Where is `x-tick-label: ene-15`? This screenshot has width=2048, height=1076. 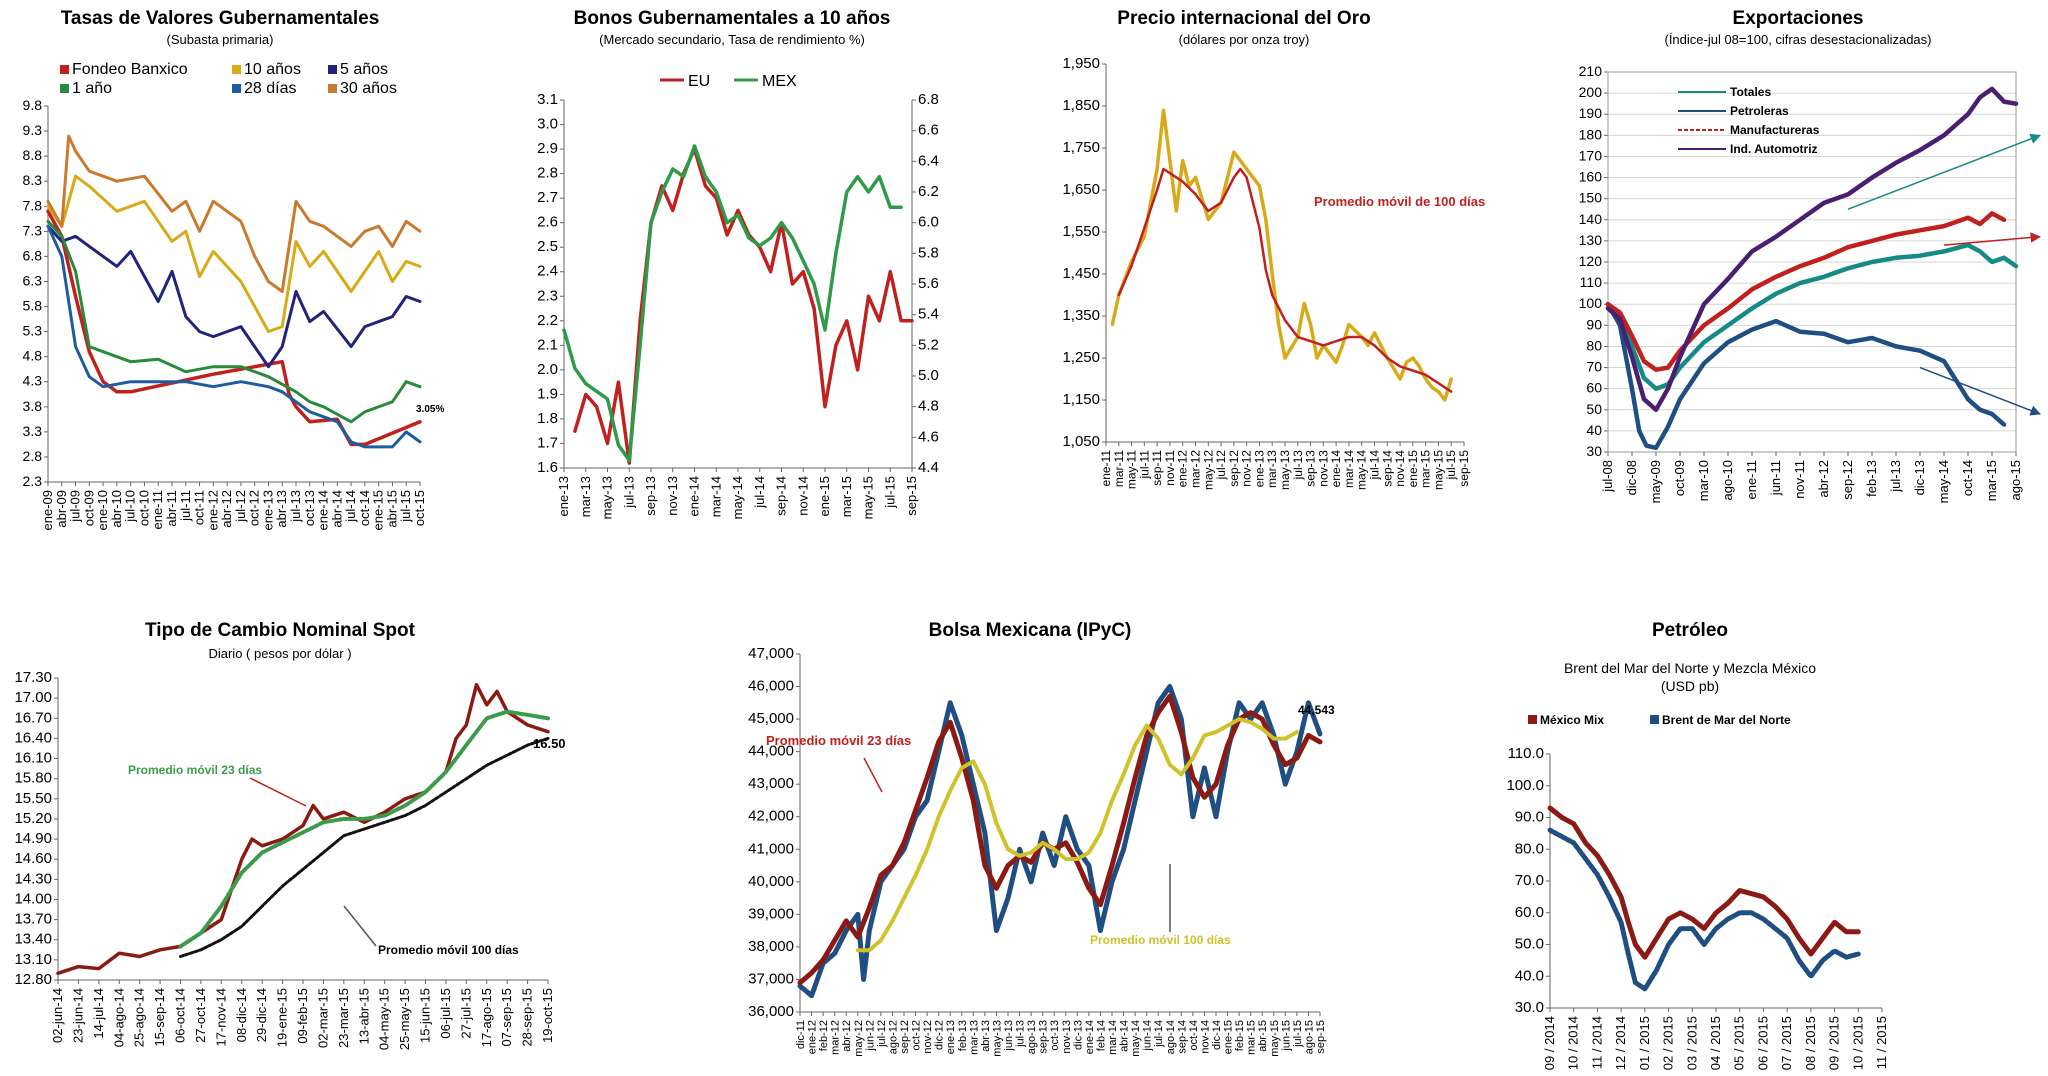
x-tick-label: ene-15 is located at coordinates (1413, 469).